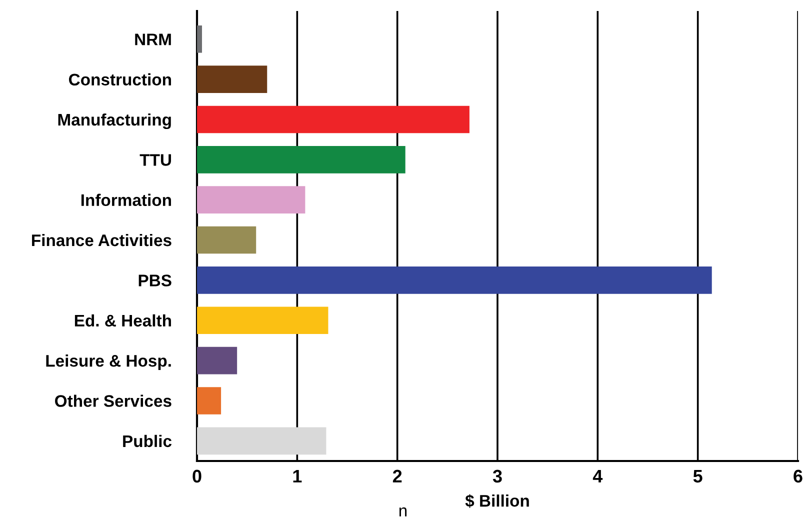 The image size is (808, 519). Describe the element at coordinates (155, 280) in the screenshot. I see `y-tick-label: PBS` at that location.